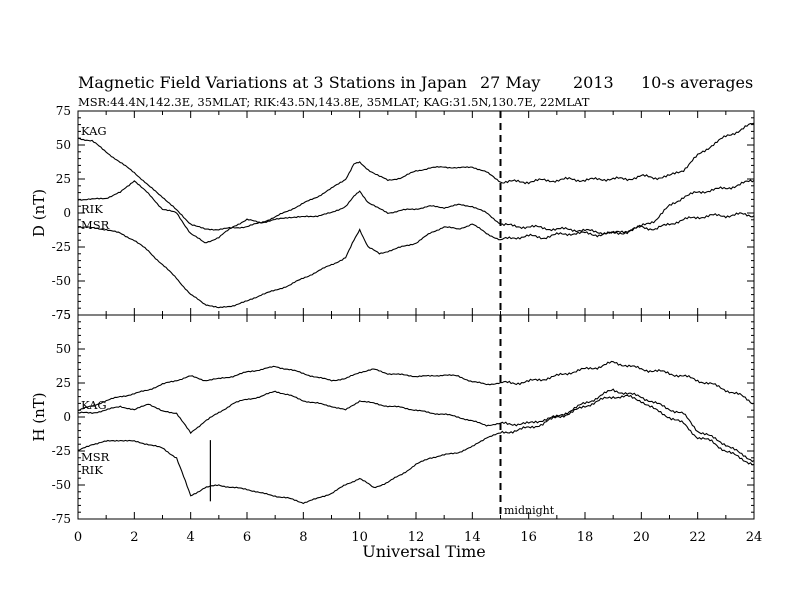 The image size is (792, 612). What do you see at coordinates (63, 349) in the screenshot?
I see `h-y-tick-label: 50` at bounding box center [63, 349].